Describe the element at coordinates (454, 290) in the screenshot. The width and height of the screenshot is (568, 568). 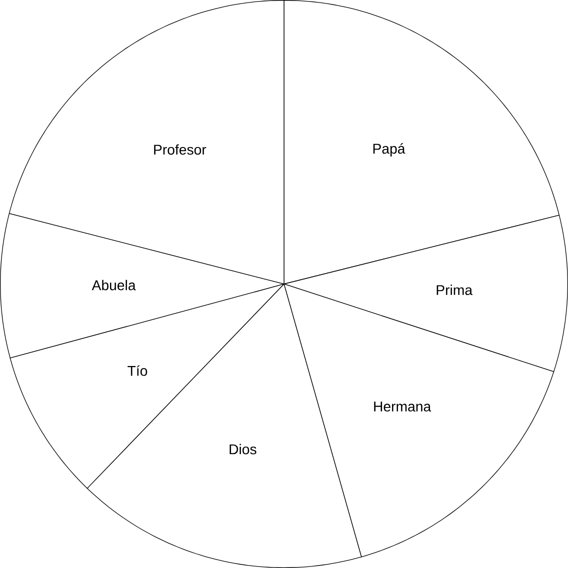
I see `slice-label: Prima` at that location.